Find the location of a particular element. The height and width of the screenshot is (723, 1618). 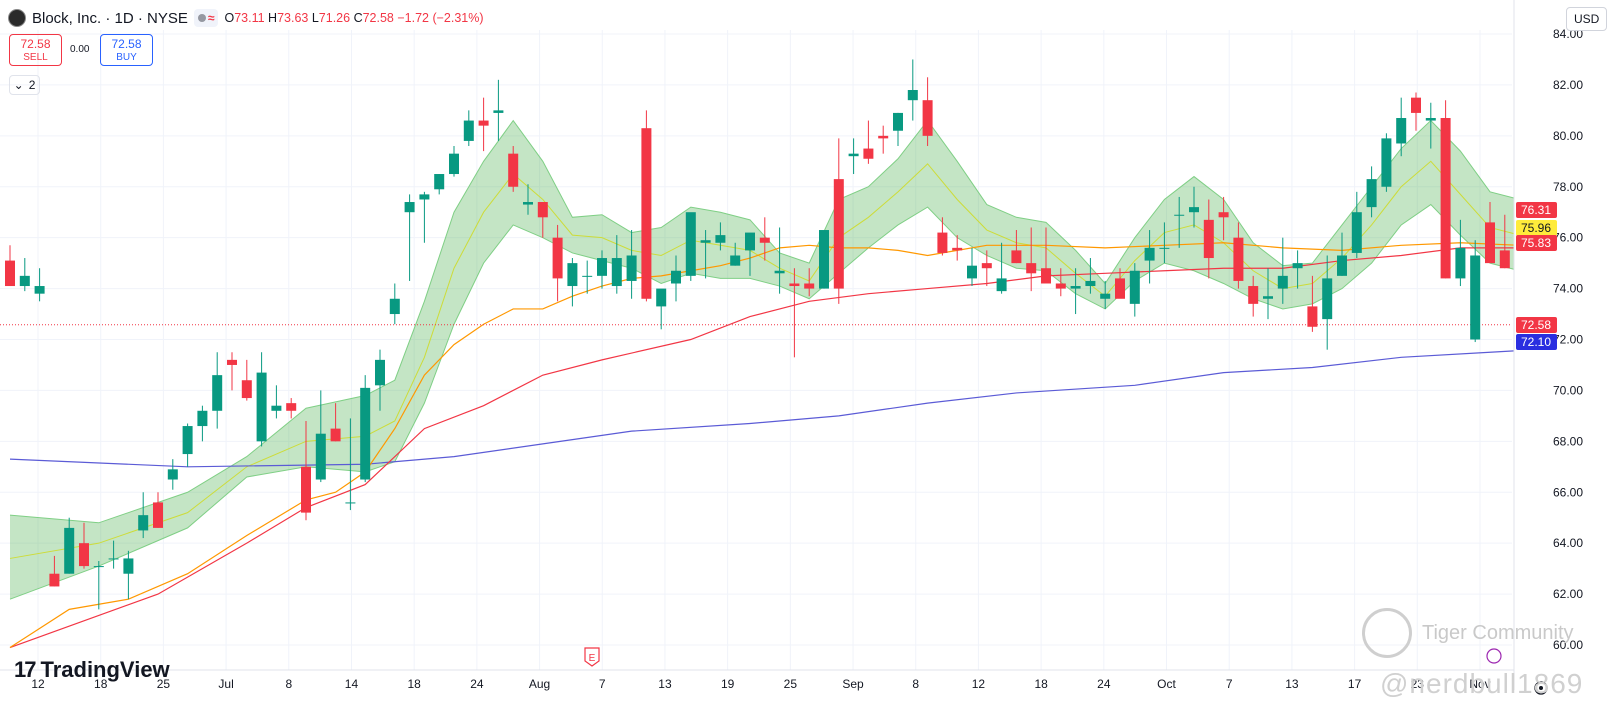

symbol-title: Block, Inc. · 1D · NYSE is located at coordinates (110, 18).